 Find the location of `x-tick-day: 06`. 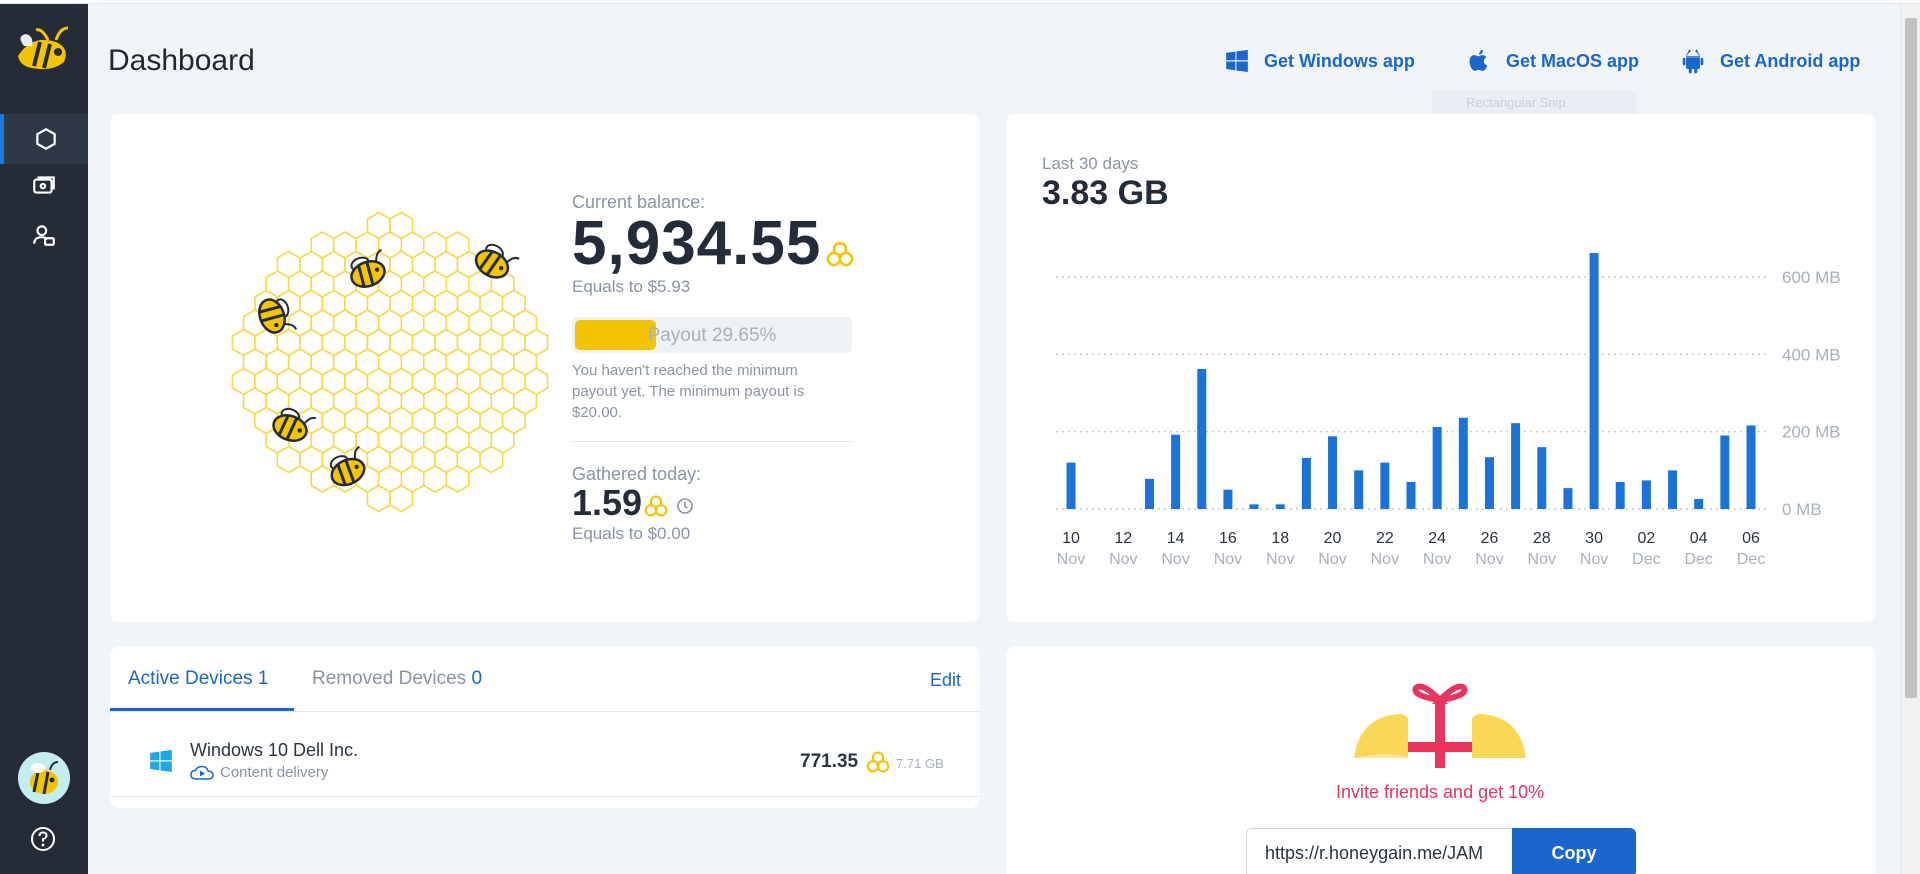

x-tick-day: 06 is located at coordinates (1751, 538).